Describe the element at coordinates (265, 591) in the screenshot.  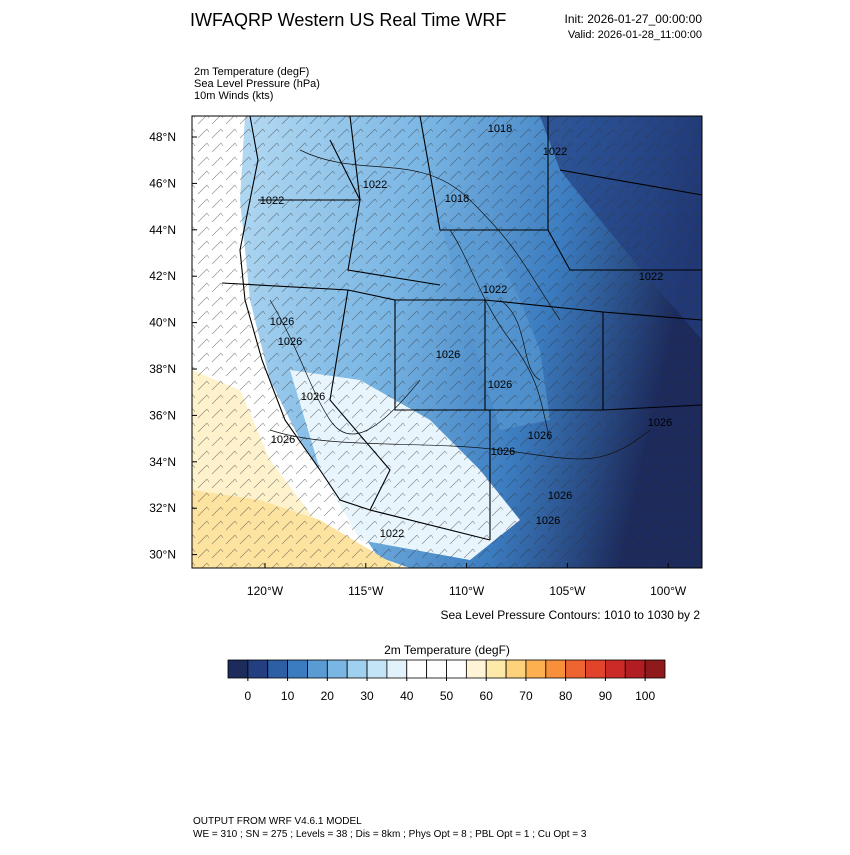
I see `lon-label: 120°W` at that location.